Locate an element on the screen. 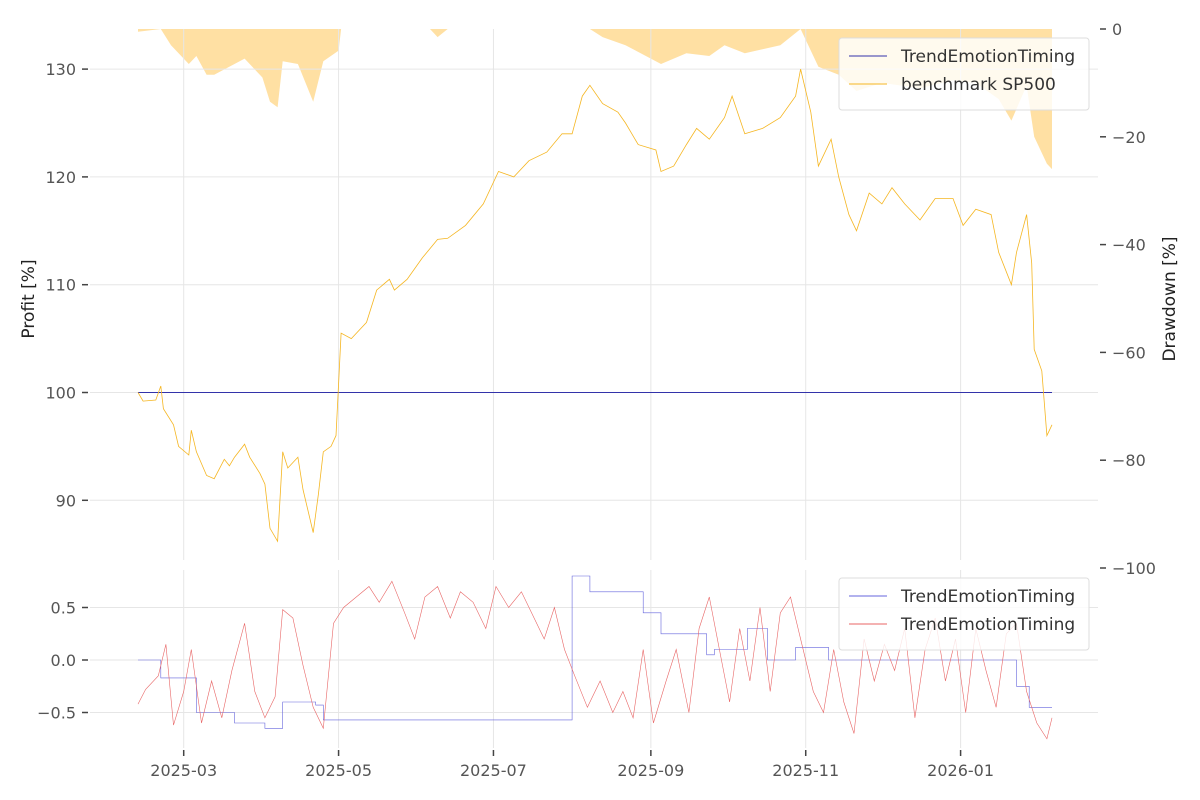 Image resolution: width=1200 pixels, height=800 pixels. drawdown-area-layer is located at coordinates (595, 99).